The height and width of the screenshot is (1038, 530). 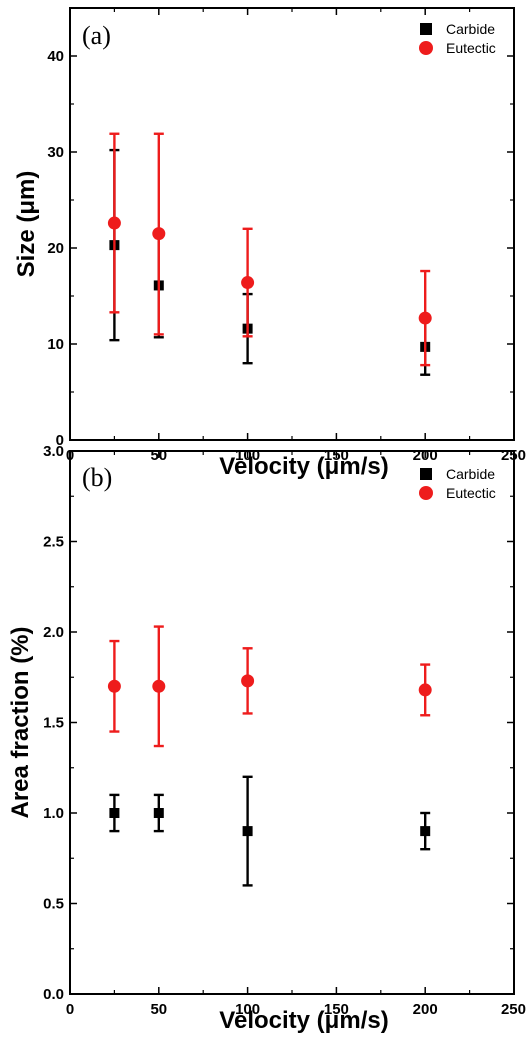 What do you see at coordinates (303, 466) in the screenshot?
I see `panel-a-x-axis-label: Velocity (μm/s)` at bounding box center [303, 466].